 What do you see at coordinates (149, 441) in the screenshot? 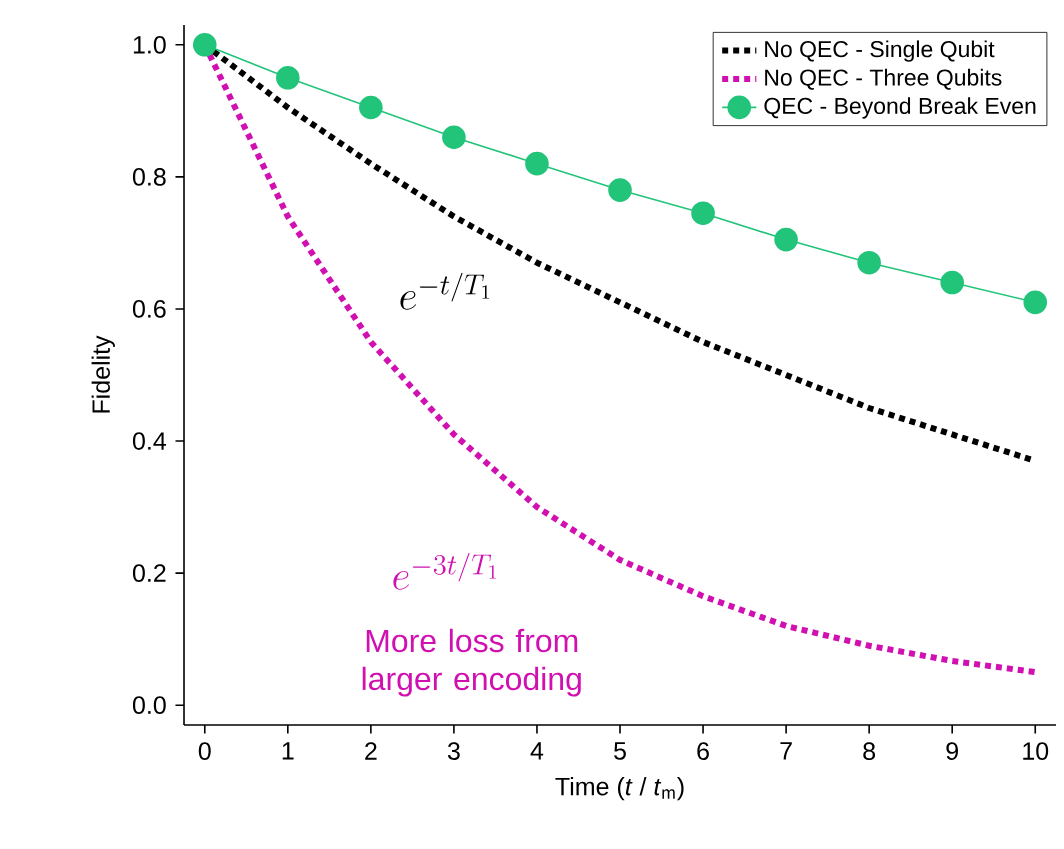
I see `y-tick-label: 0.4` at bounding box center [149, 441].